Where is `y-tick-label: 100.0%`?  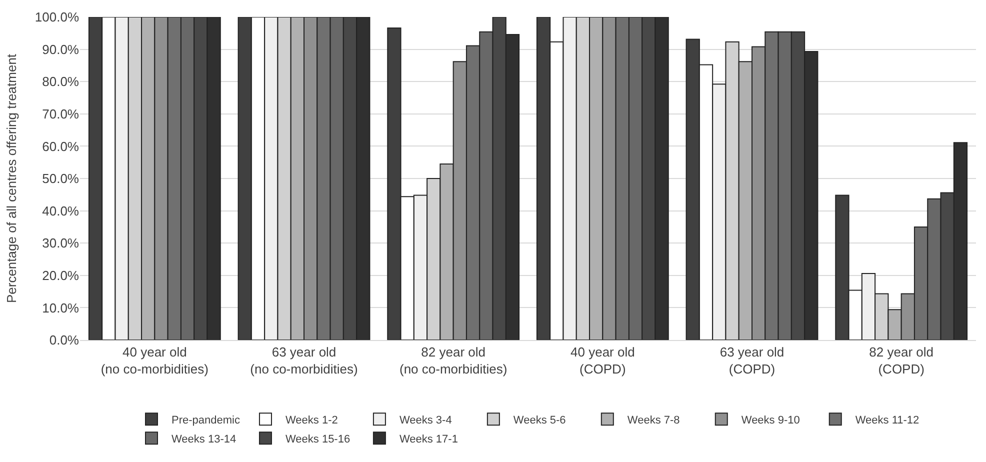
y-tick-label: 100.0% is located at coordinates (57, 17).